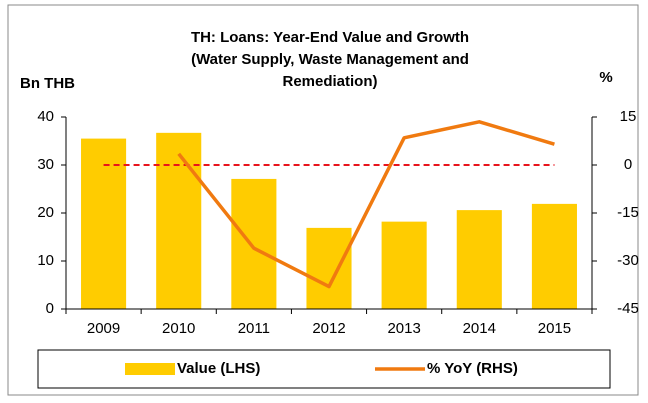 This screenshot has height=403, width=648. I want to click on legend-label: % YoY (RHS), so click(472, 368).